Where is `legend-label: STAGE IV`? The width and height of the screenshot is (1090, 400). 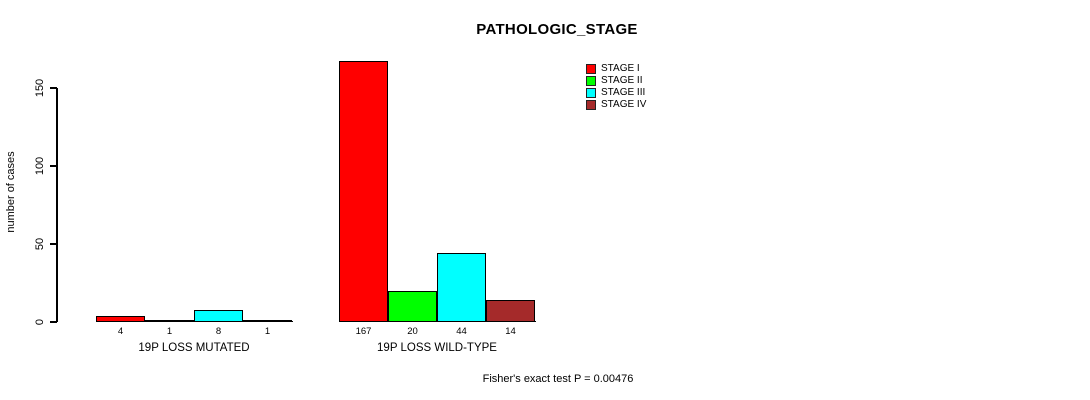 legend-label: STAGE IV is located at coordinates (624, 104).